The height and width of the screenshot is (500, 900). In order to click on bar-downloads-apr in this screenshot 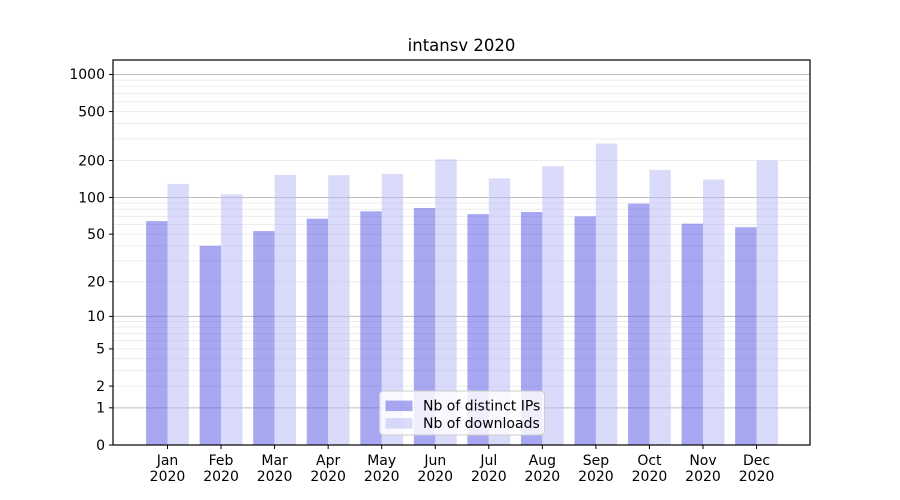, I will do `click(339, 310)`.